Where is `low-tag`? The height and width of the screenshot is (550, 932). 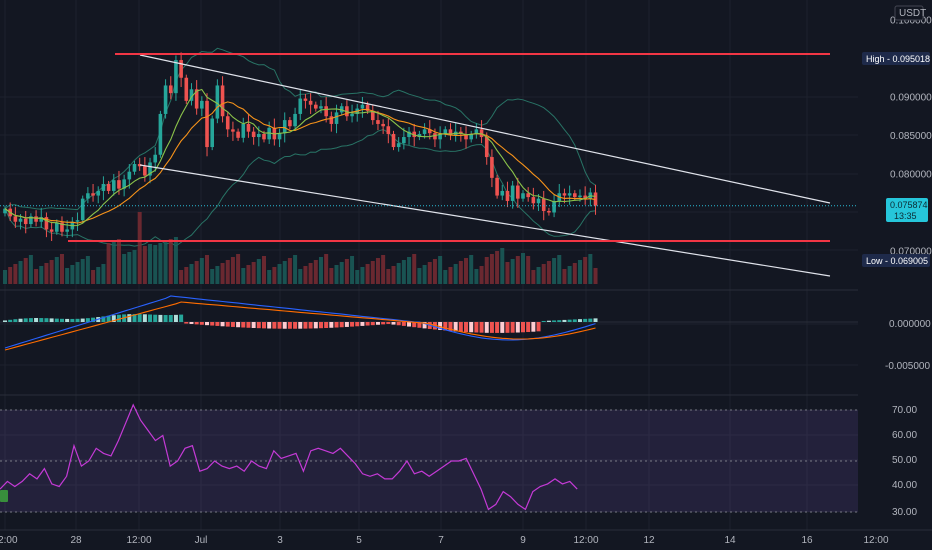
low-tag is located at coordinates (896, 260).